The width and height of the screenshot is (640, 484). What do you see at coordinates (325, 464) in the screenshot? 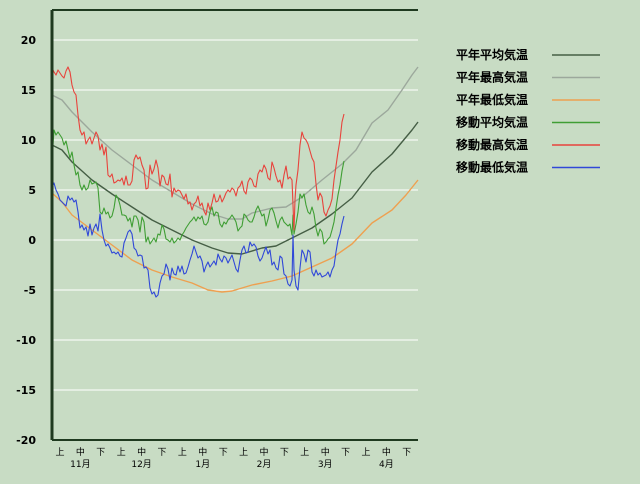
I see `x-month-label: 3月` at bounding box center [325, 464].